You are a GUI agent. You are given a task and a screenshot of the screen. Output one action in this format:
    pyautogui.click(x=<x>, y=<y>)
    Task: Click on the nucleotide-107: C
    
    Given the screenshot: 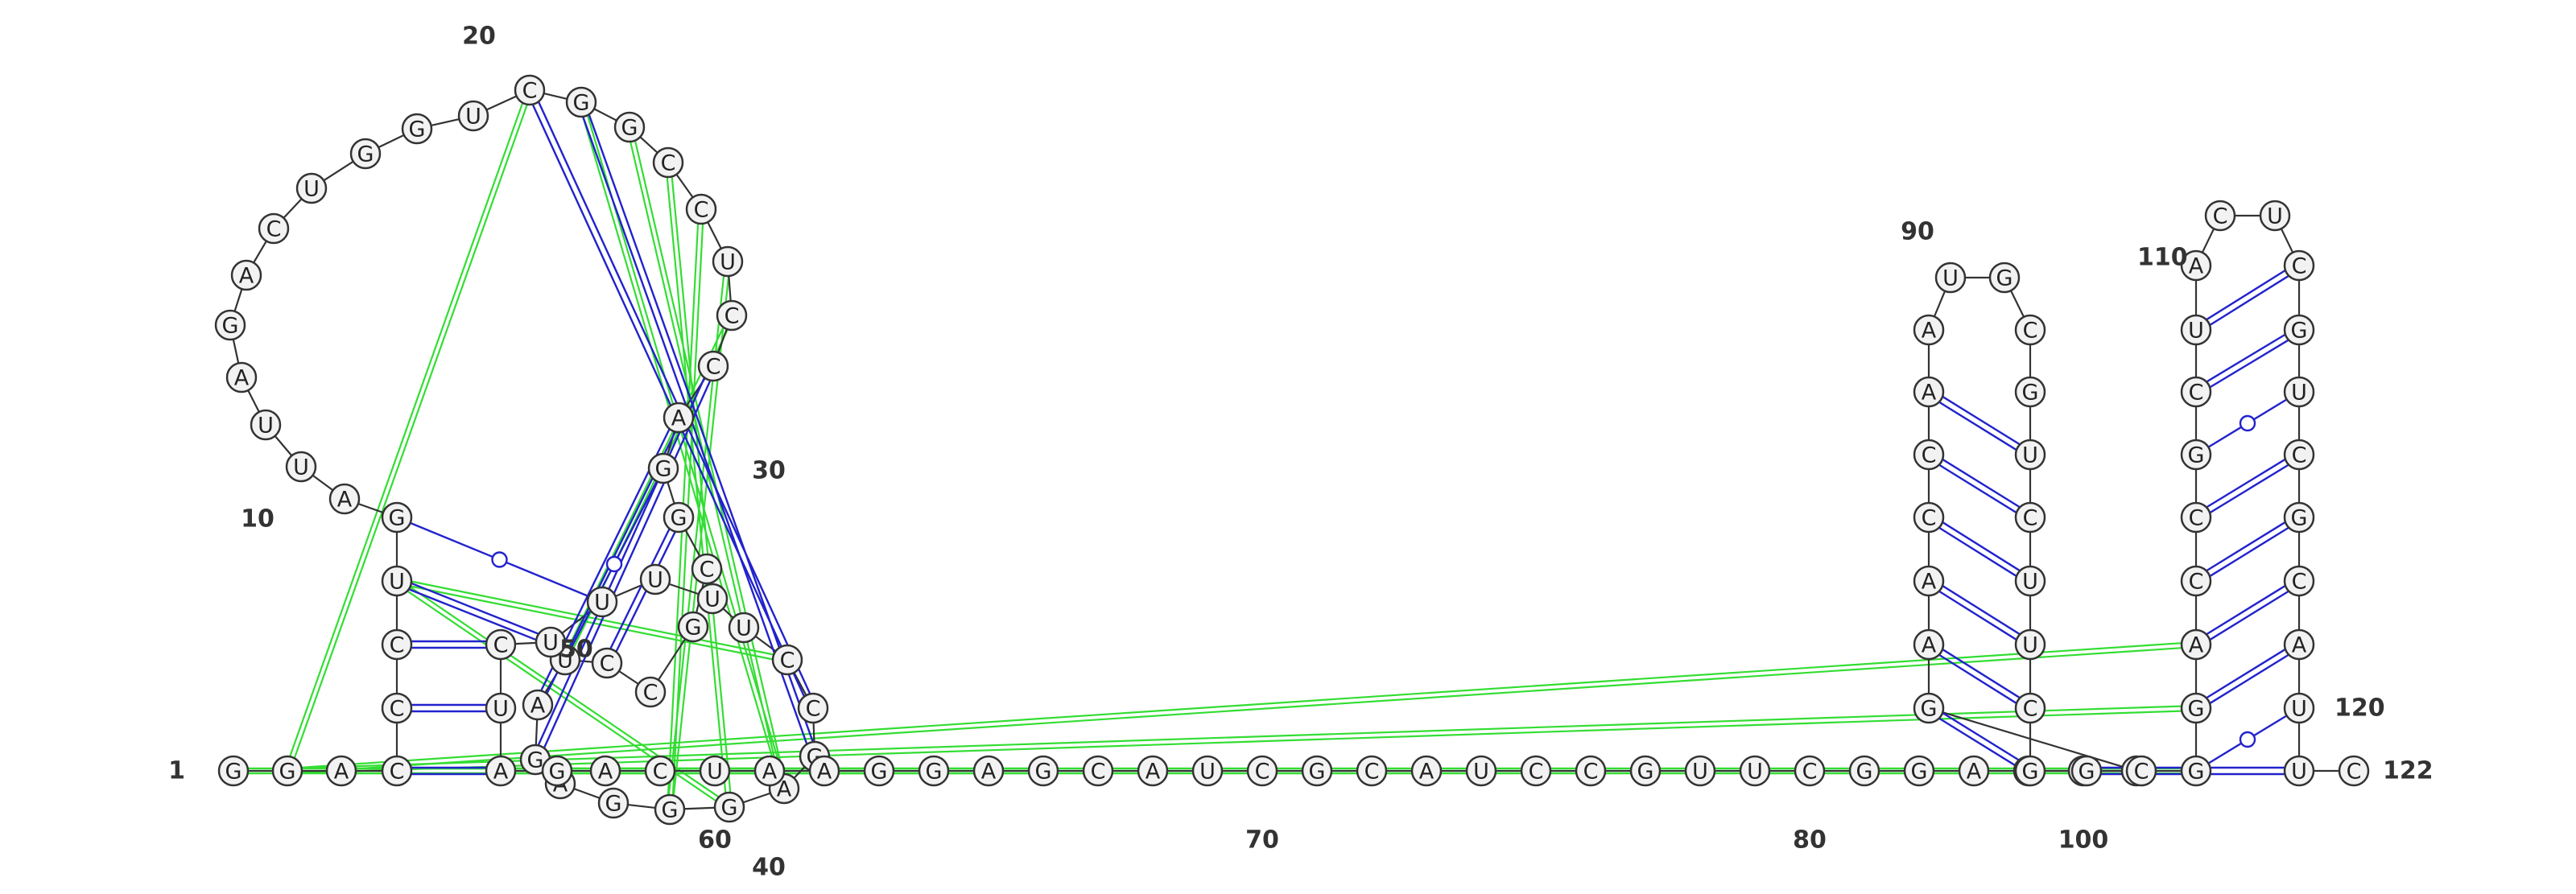 What is the action you would take?
    pyautogui.click(x=2196, y=517)
    